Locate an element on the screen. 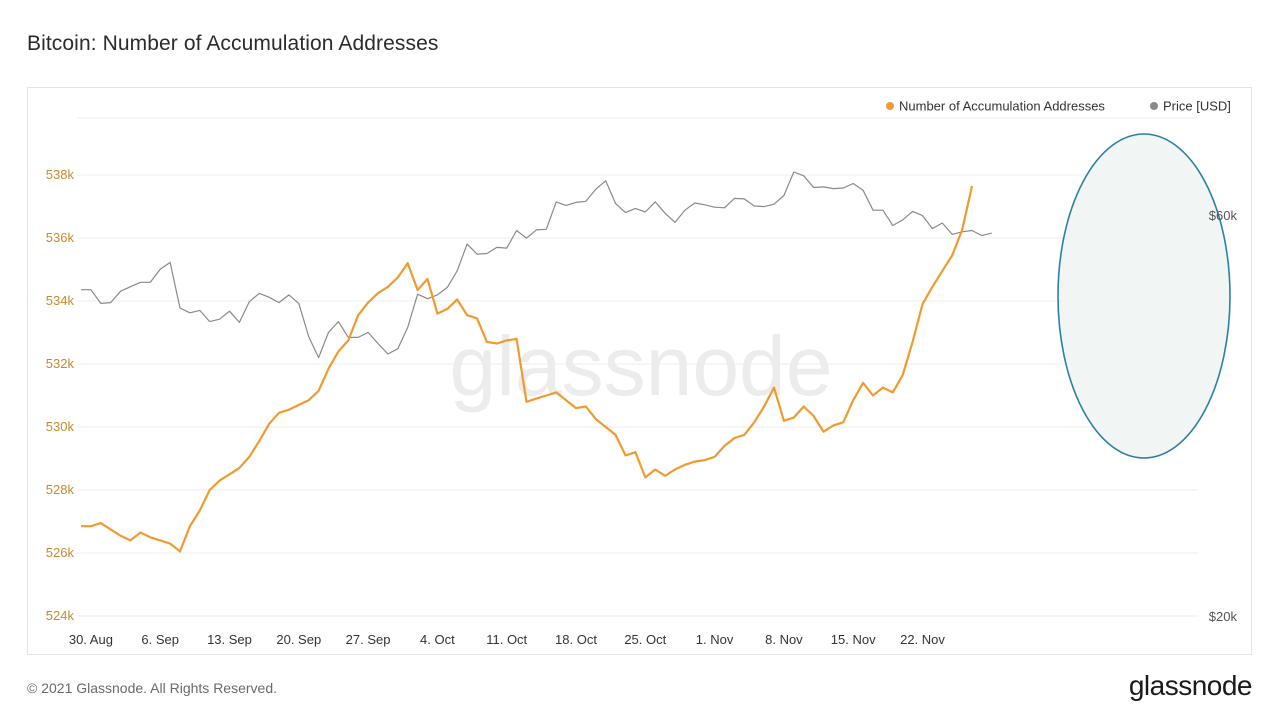  left-tick-label: 530k is located at coordinates (60, 426).